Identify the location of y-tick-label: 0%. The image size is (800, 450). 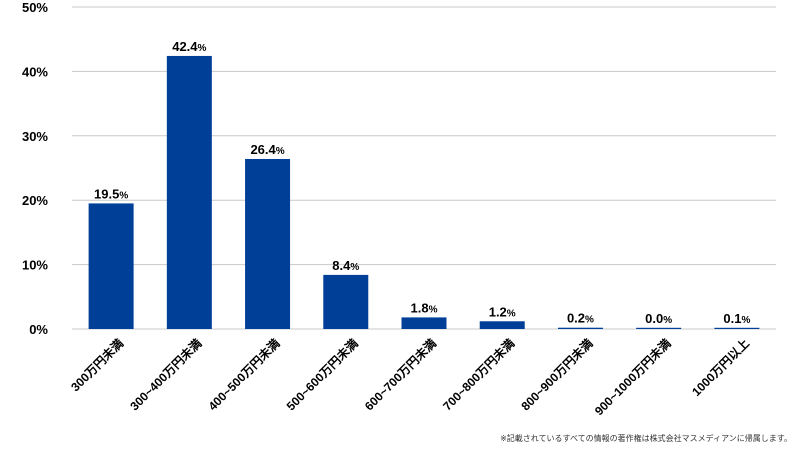
(38, 329).